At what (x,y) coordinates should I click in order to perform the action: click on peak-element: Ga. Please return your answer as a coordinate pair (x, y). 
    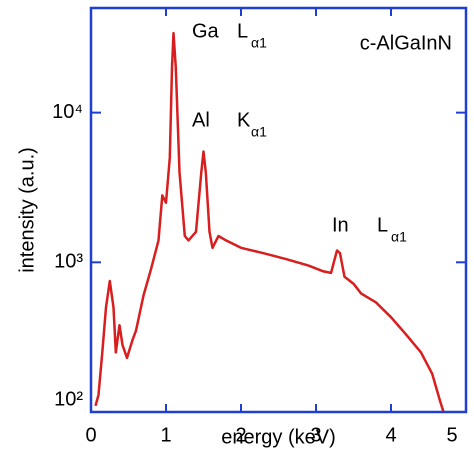
    Looking at the image, I should click on (206, 31).